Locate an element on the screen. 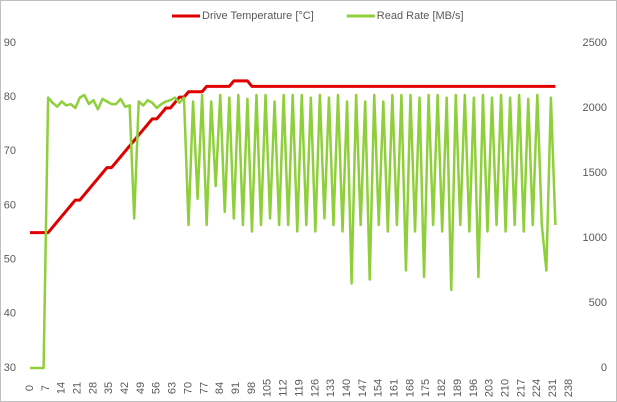  x-tick-label: 70 is located at coordinates (188, 388).